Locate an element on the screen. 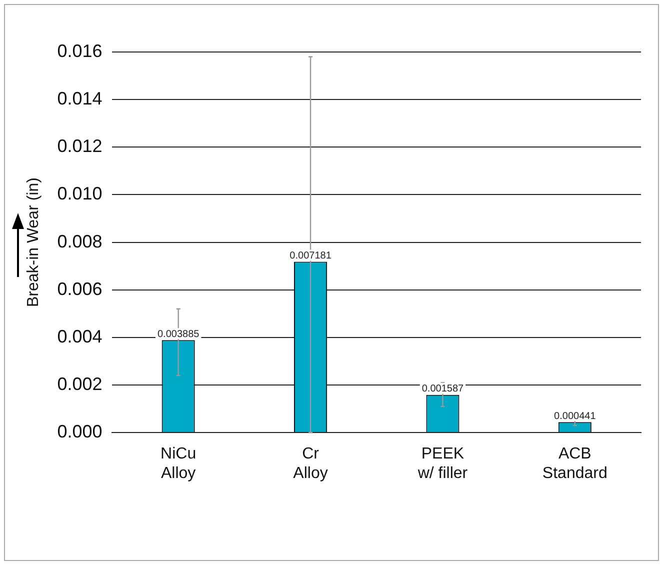 This screenshot has height=565, width=663. y-tick-label: 0.002 is located at coordinates (79, 384).